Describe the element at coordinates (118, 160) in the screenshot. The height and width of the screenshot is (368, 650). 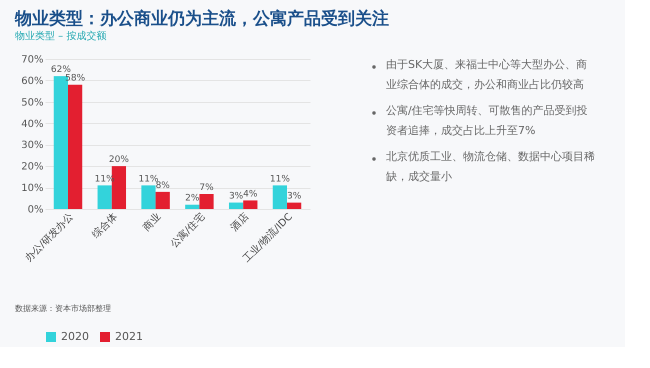
I see `text: 20%` at that location.